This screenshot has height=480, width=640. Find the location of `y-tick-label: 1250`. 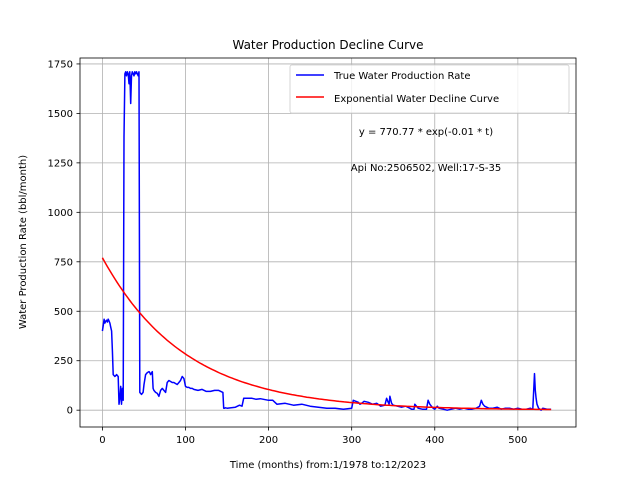

y-tick-label: 1250 is located at coordinates (60, 163).